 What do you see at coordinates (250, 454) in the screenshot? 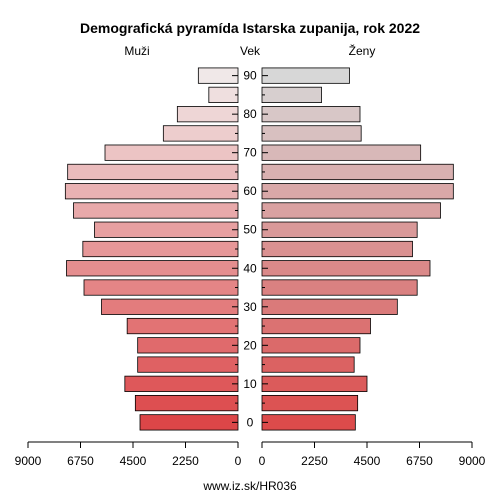
I see `x-axes: 9000 6750 4500 2250 0 0 2250 4500 6750 9000` at bounding box center [250, 454].